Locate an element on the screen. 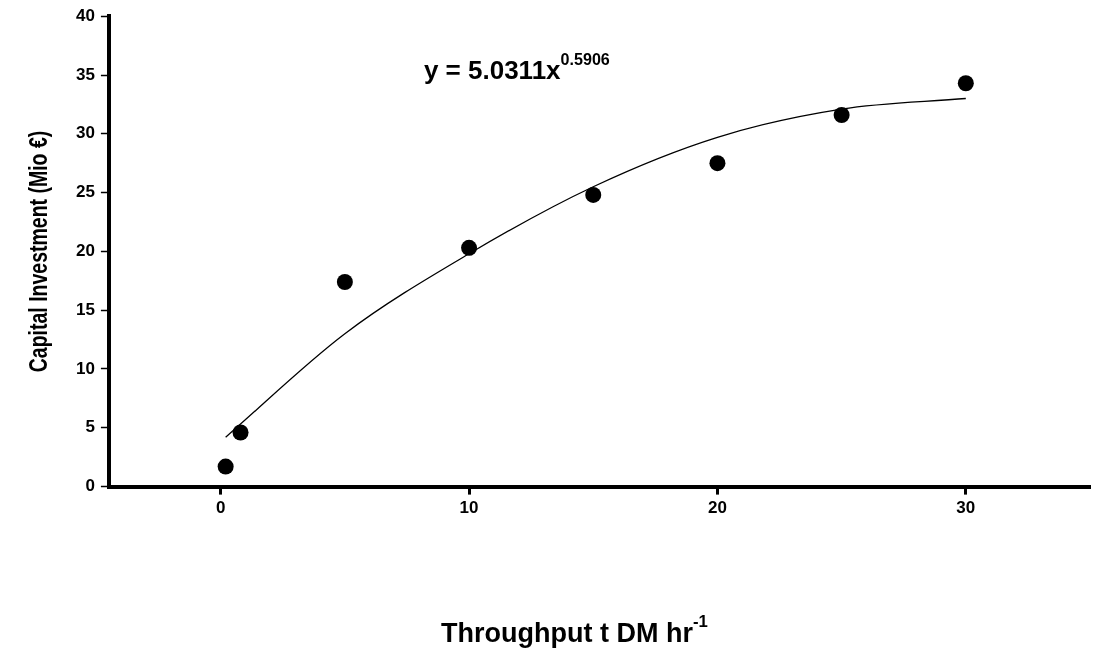  y-tick-label: 0 is located at coordinates (90, 486).